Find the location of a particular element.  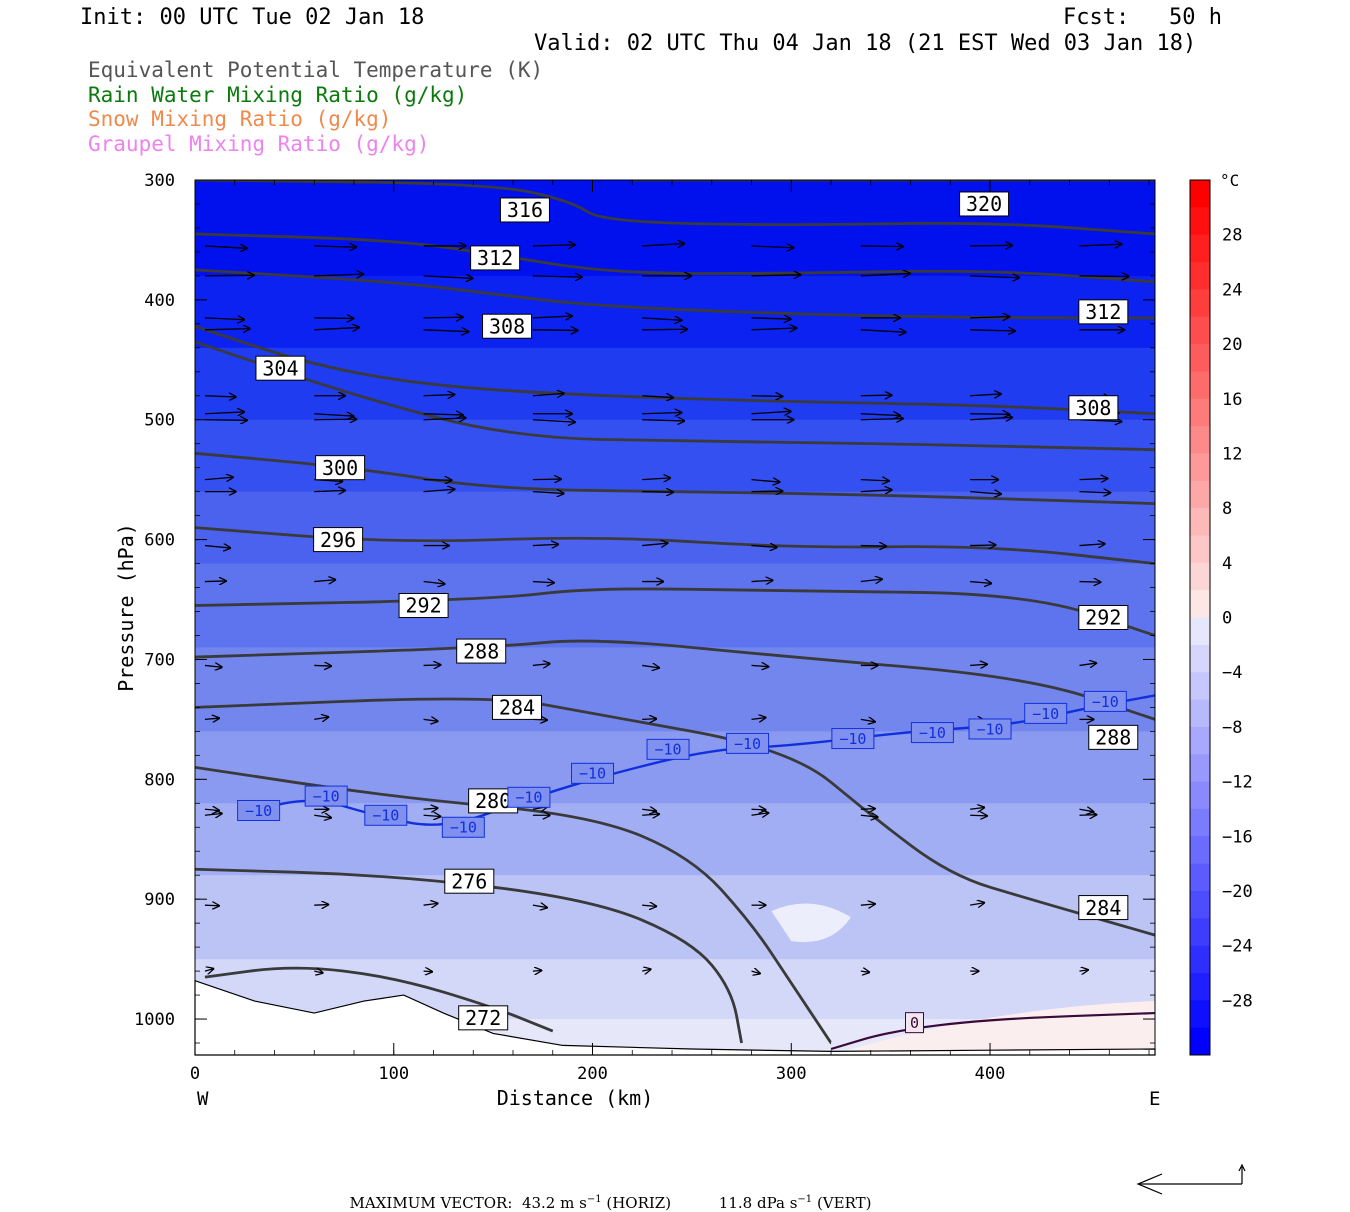

contour-label-text: 304 is located at coordinates (280, 368).